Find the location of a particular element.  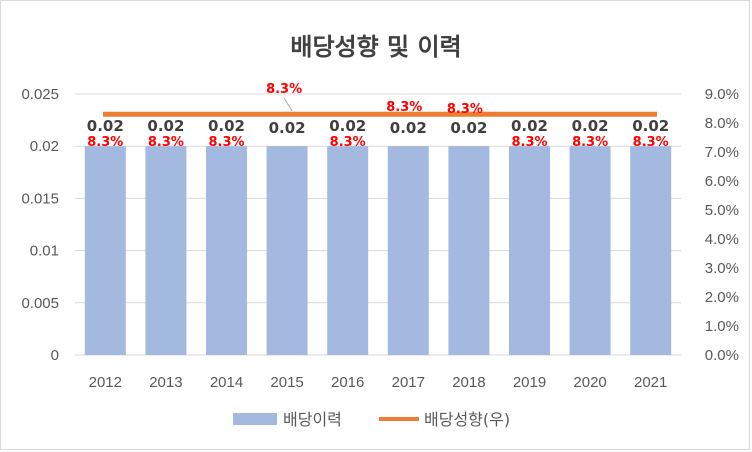

x-tick-label: 2020 is located at coordinates (589, 382).